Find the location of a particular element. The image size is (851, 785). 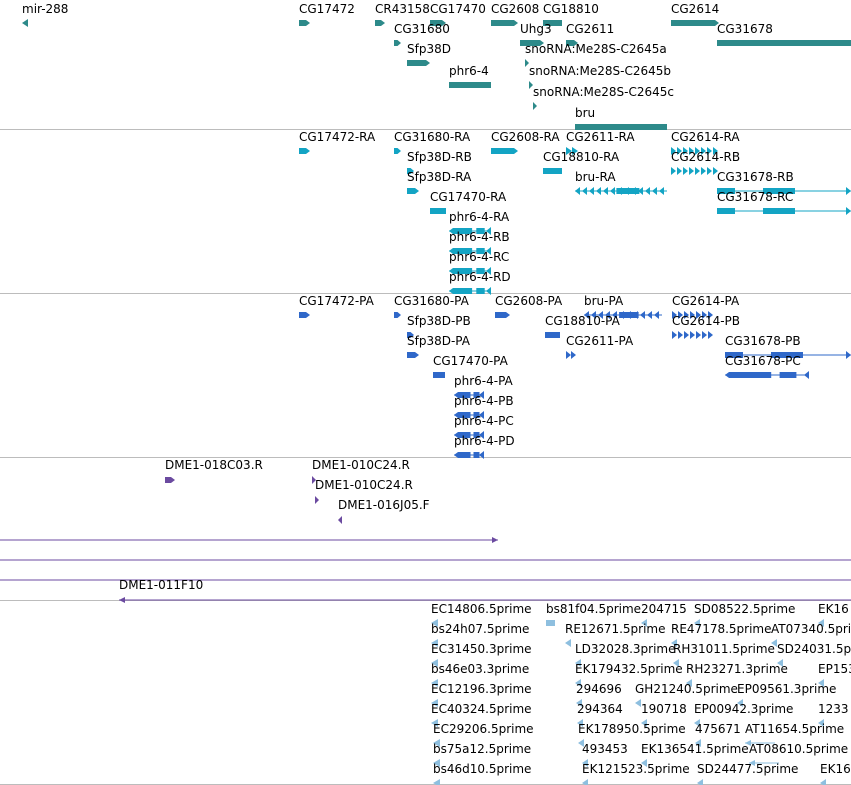

feature-label: DME1-016J05.F is located at coordinates (384, 505).